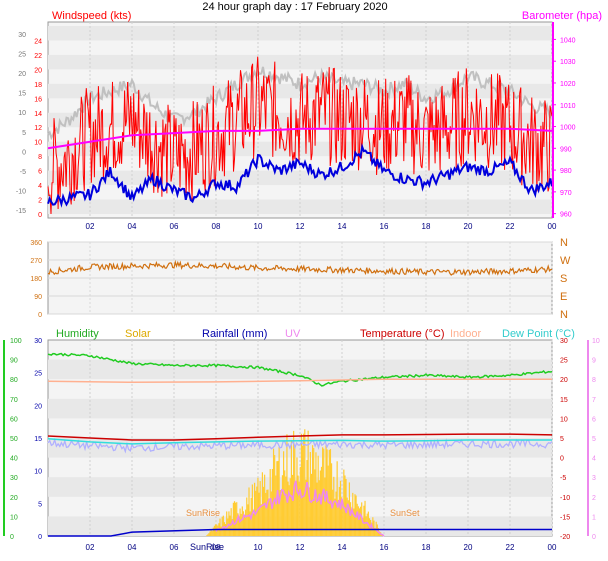 The width and height of the screenshot is (608, 561). I want to click on baro-tick-label: 970, so click(566, 193).